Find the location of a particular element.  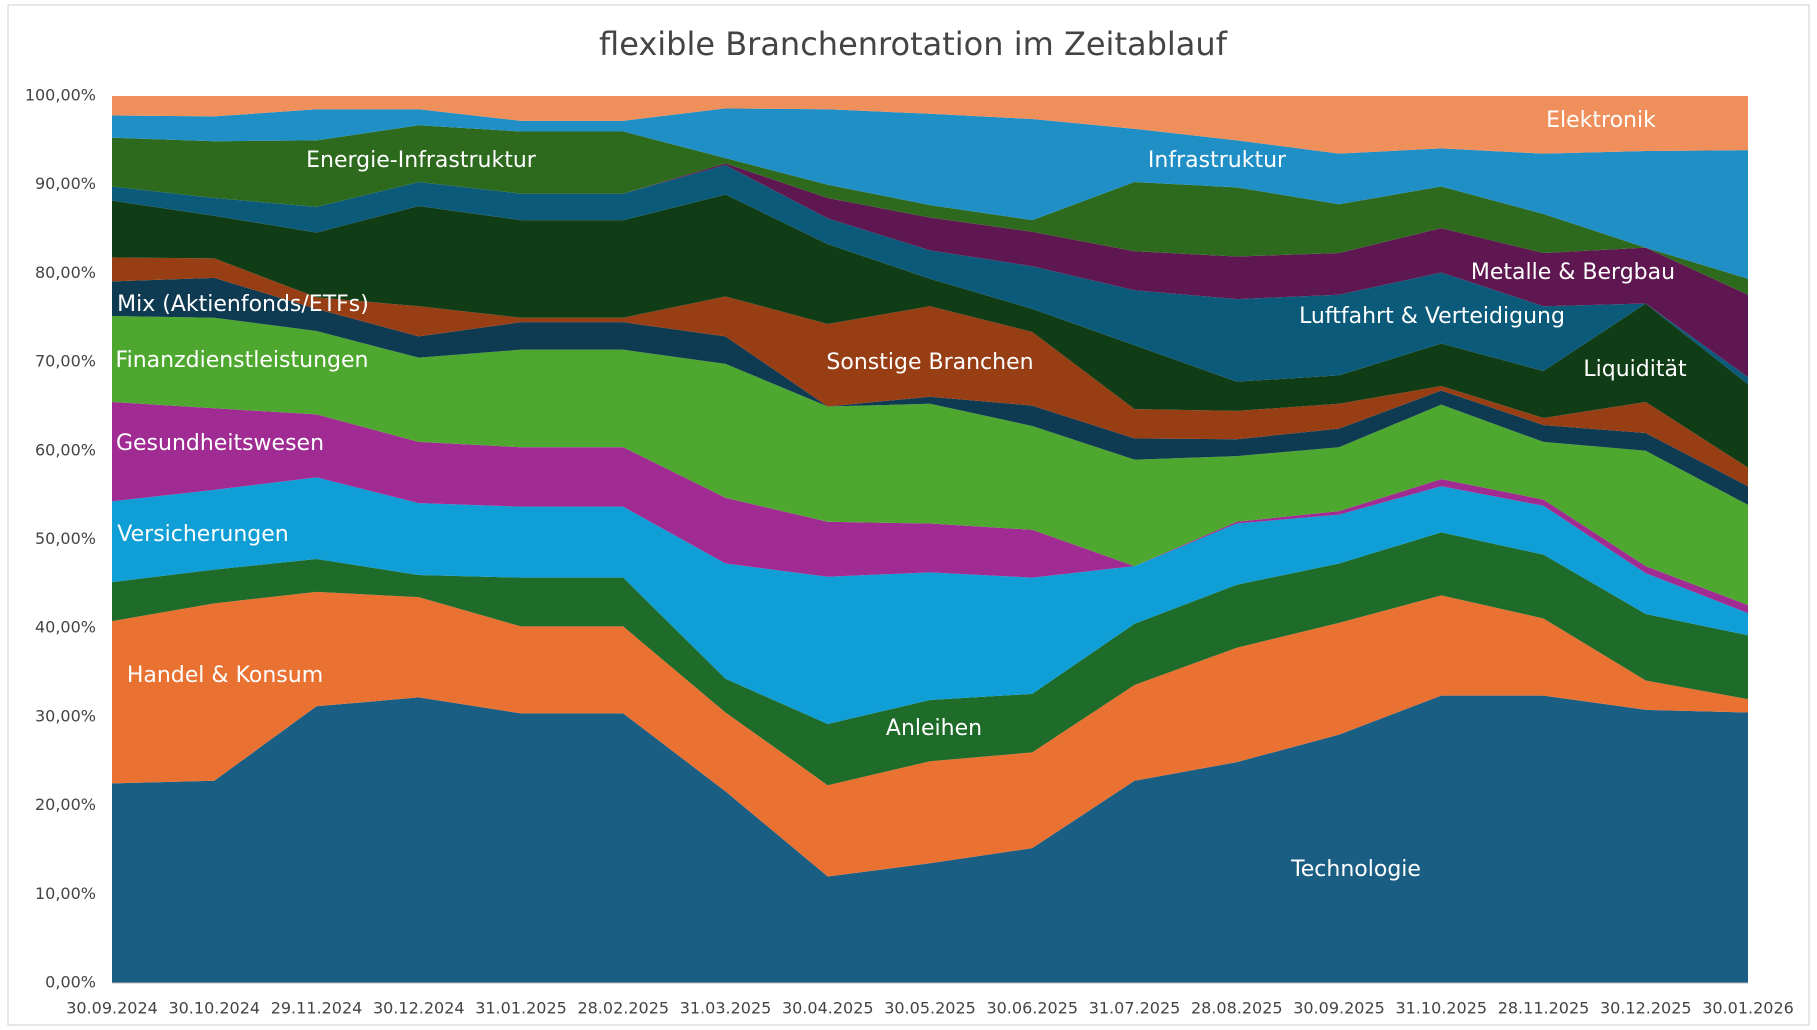

x-tick-label: 30.09.2025 is located at coordinates (1339, 1008).